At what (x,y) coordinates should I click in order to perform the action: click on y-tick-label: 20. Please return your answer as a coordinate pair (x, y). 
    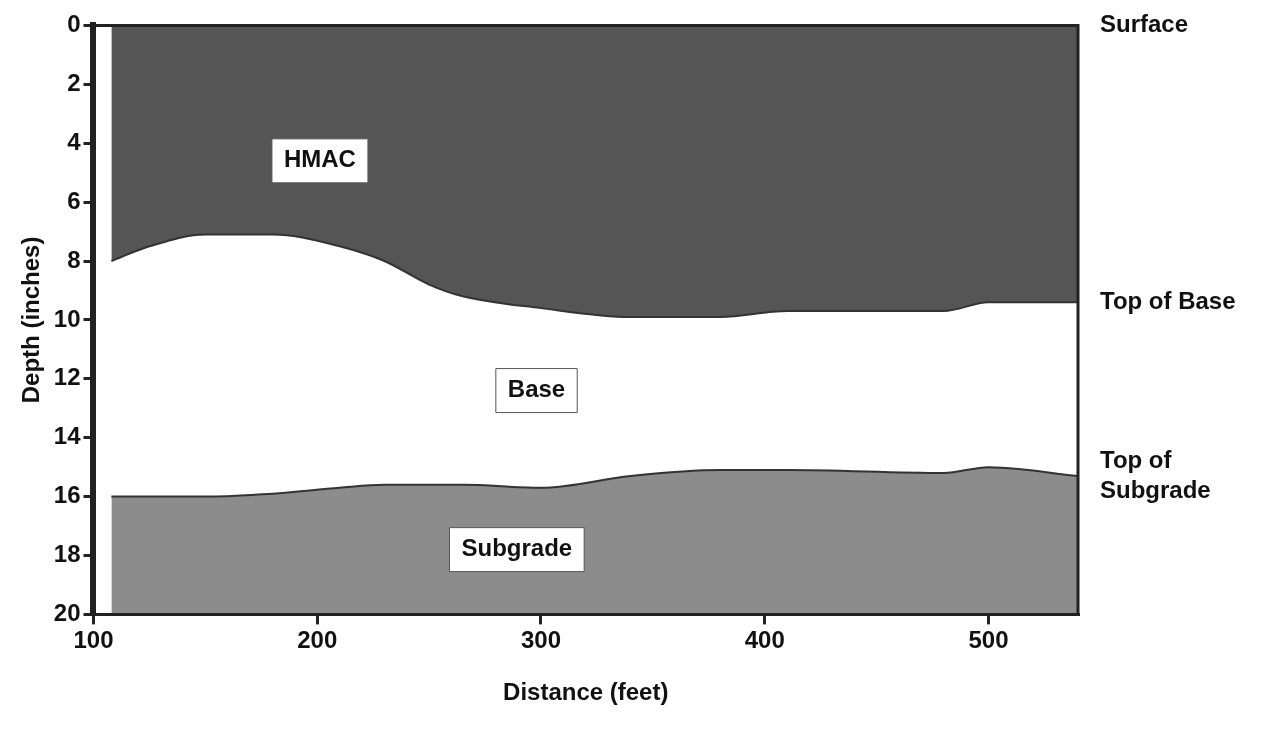
    Looking at the image, I should click on (67, 613).